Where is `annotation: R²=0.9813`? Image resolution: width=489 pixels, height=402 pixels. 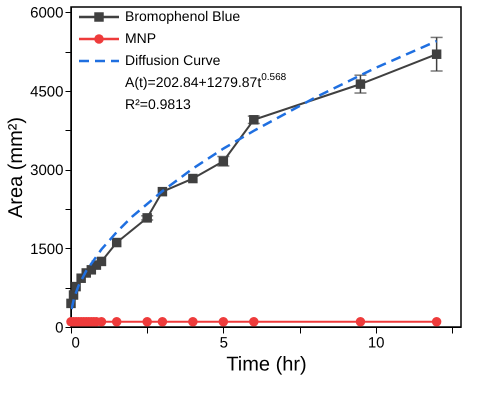
annotation: R²=0.9813 is located at coordinates (158, 104).